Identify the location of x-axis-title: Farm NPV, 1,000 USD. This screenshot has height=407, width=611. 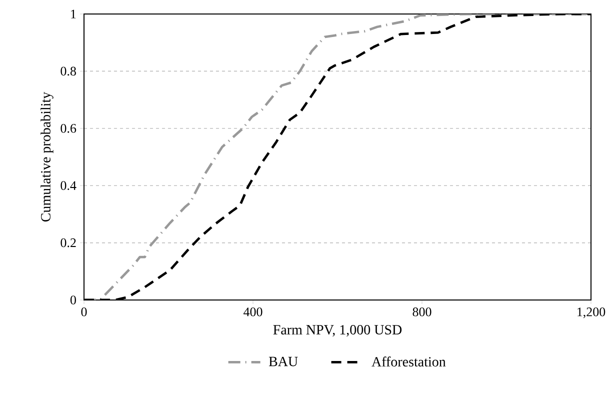
(337, 330).